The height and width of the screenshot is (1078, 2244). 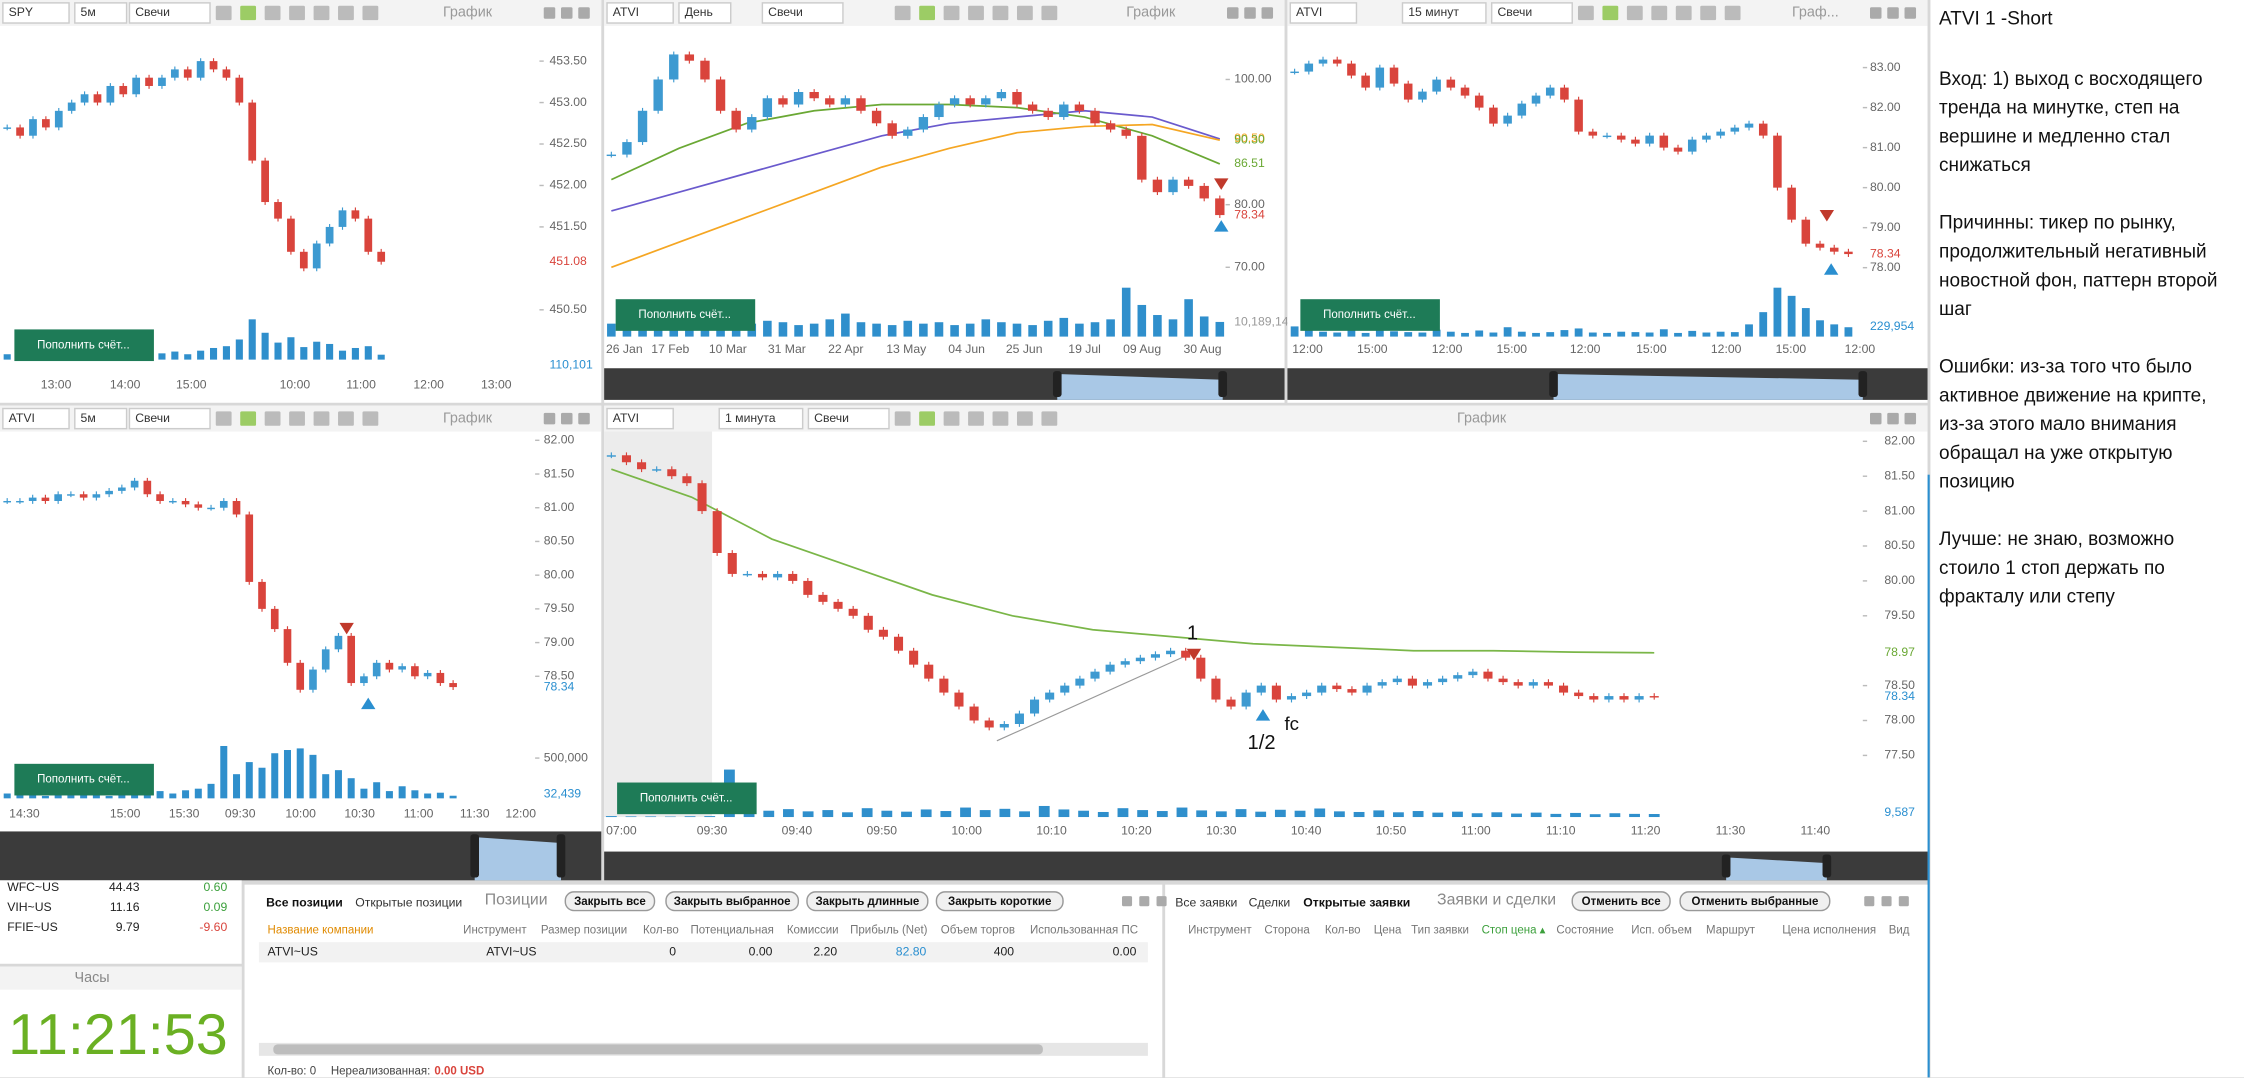 What do you see at coordinates (1996, 18) in the screenshot?
I see `note-title: ATVI 1 -Short` at bounding box center [1996, 18].